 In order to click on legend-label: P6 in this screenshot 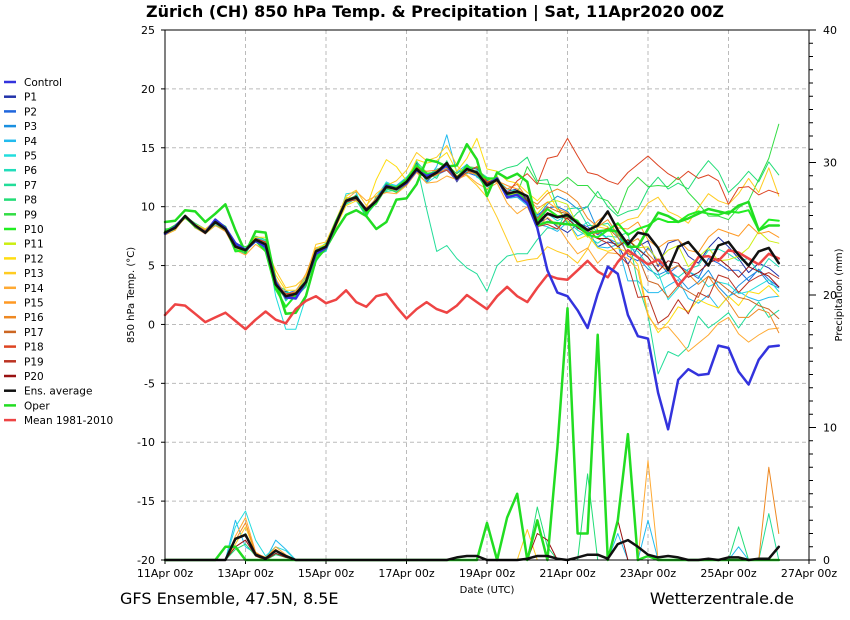, I will do `click(30, 171)`.